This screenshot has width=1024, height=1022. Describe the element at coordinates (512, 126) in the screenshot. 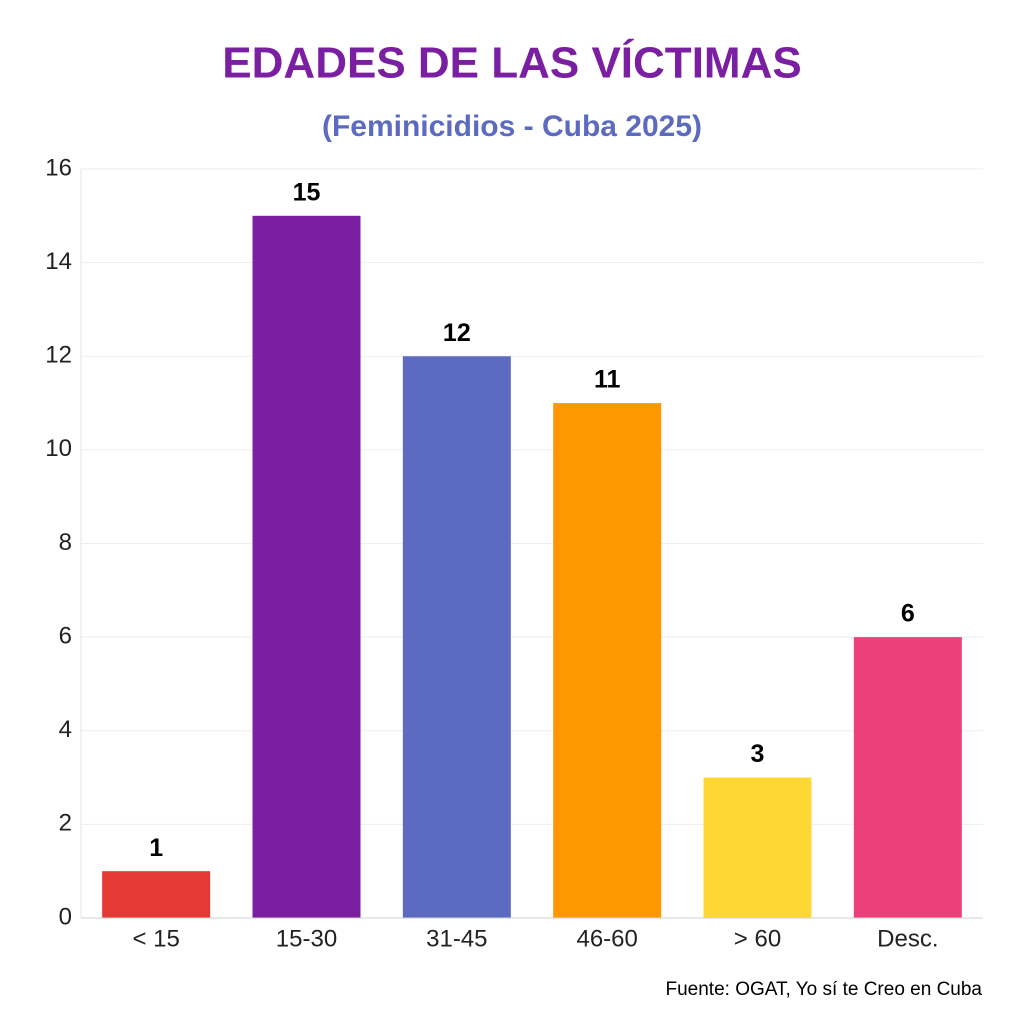

I see `chart-subtitle: (Feminicidios - Cuba 2025)` at that location.